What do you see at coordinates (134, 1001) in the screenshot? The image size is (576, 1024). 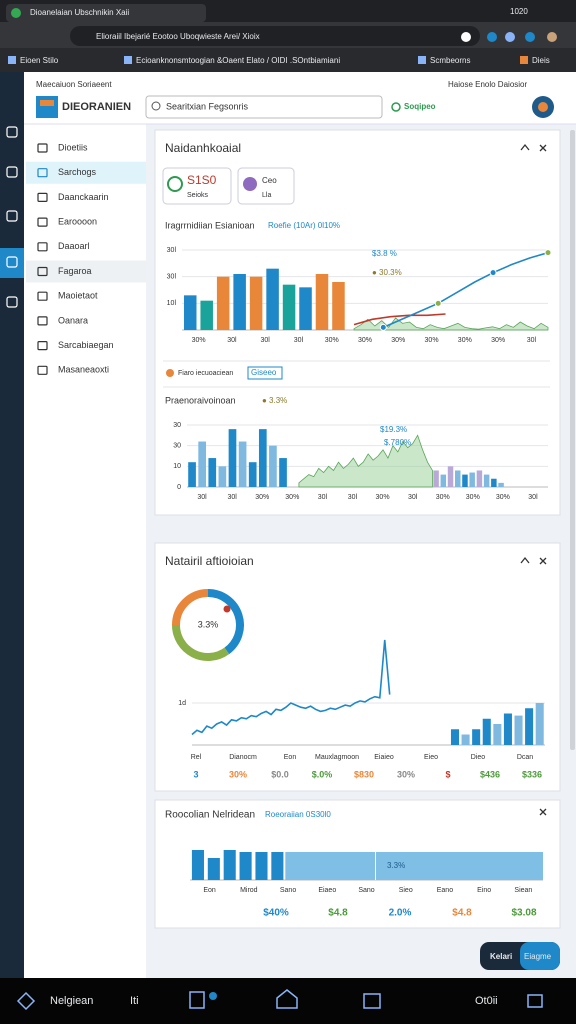 I see `nav-label: Iti` at bounding box center [134, 1001].